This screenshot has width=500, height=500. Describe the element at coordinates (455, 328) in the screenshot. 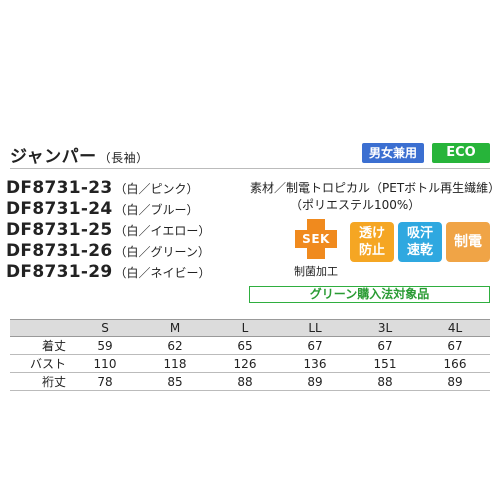

I see `header-cell: 4L` at that location.